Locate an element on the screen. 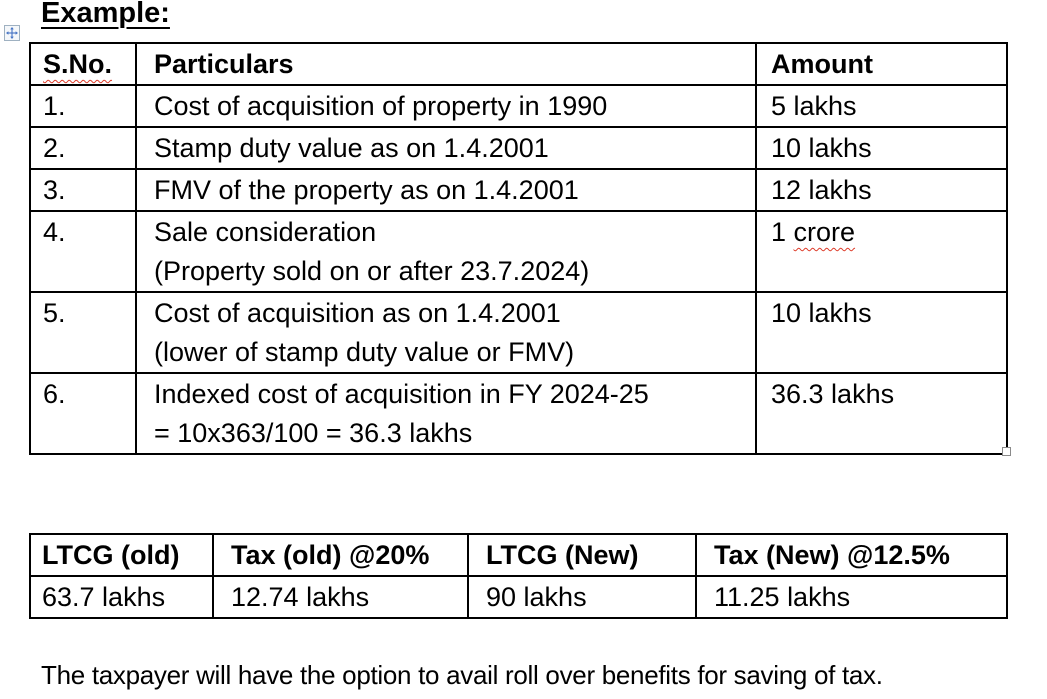 The width and height of the screenshot is (1047, 699). particulars-header: Particulars is located at coordinates (446, 64).